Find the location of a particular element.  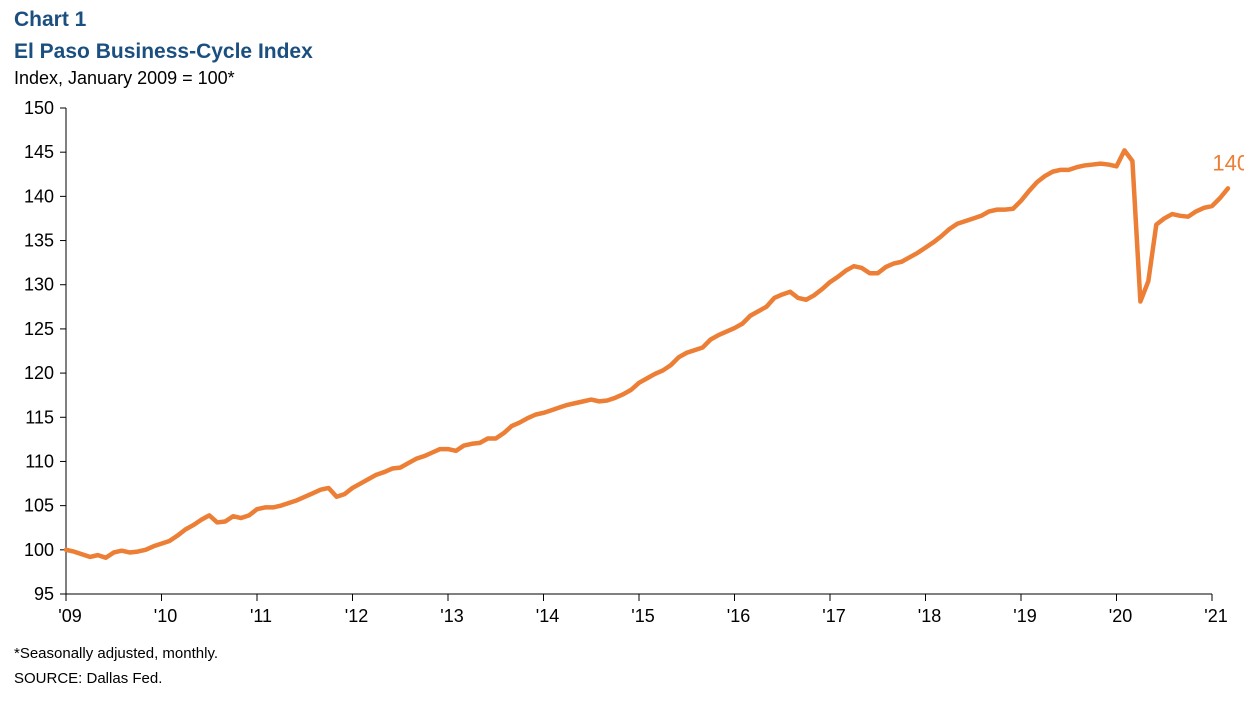

y-tick-label: 100 is located at coordinates (39, 550).